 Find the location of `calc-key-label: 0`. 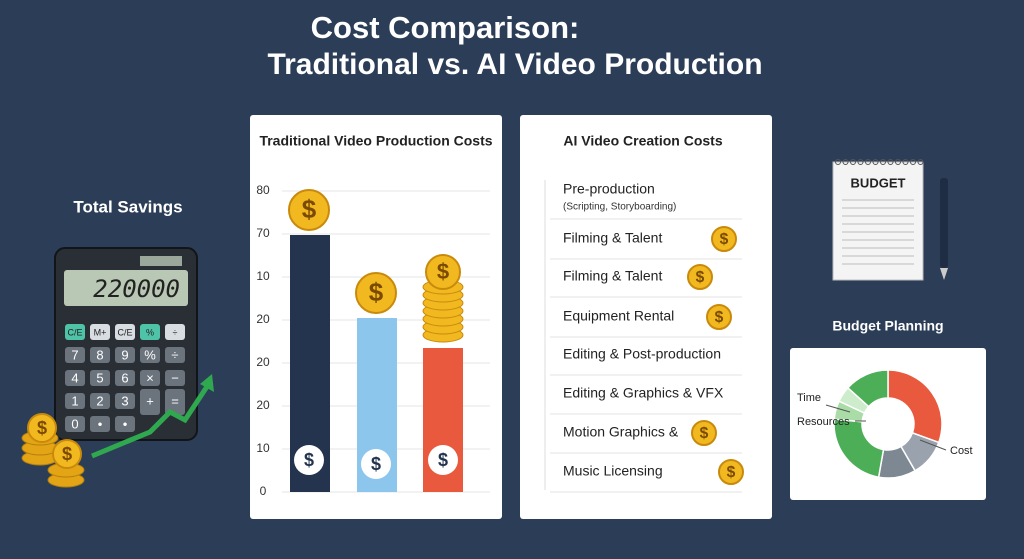

calc-key-label: 0 is located at coordinates (74, 423).